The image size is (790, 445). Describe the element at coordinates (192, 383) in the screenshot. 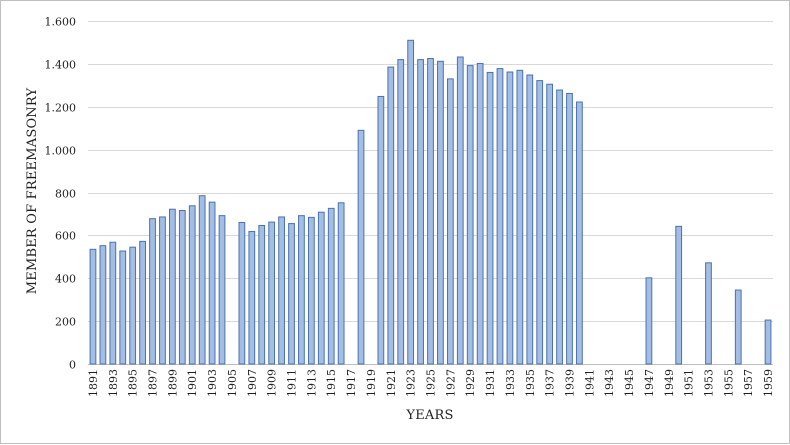

I see `x-tick-label: 1901` at that location.